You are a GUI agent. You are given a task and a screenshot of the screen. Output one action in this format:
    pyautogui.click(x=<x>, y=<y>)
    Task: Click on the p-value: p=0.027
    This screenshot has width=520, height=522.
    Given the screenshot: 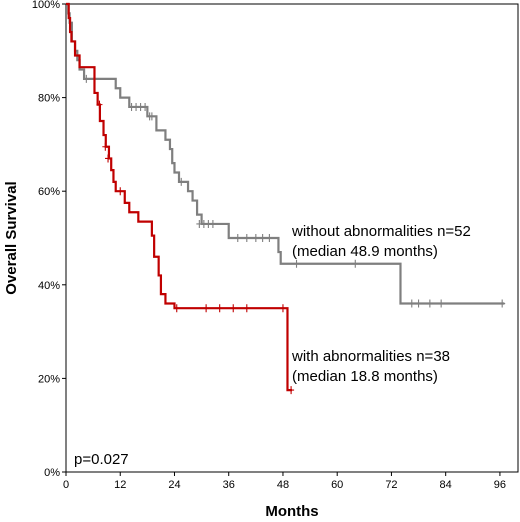 What is the action you would take?
    pyautogui.click(x=101, y=459)
    